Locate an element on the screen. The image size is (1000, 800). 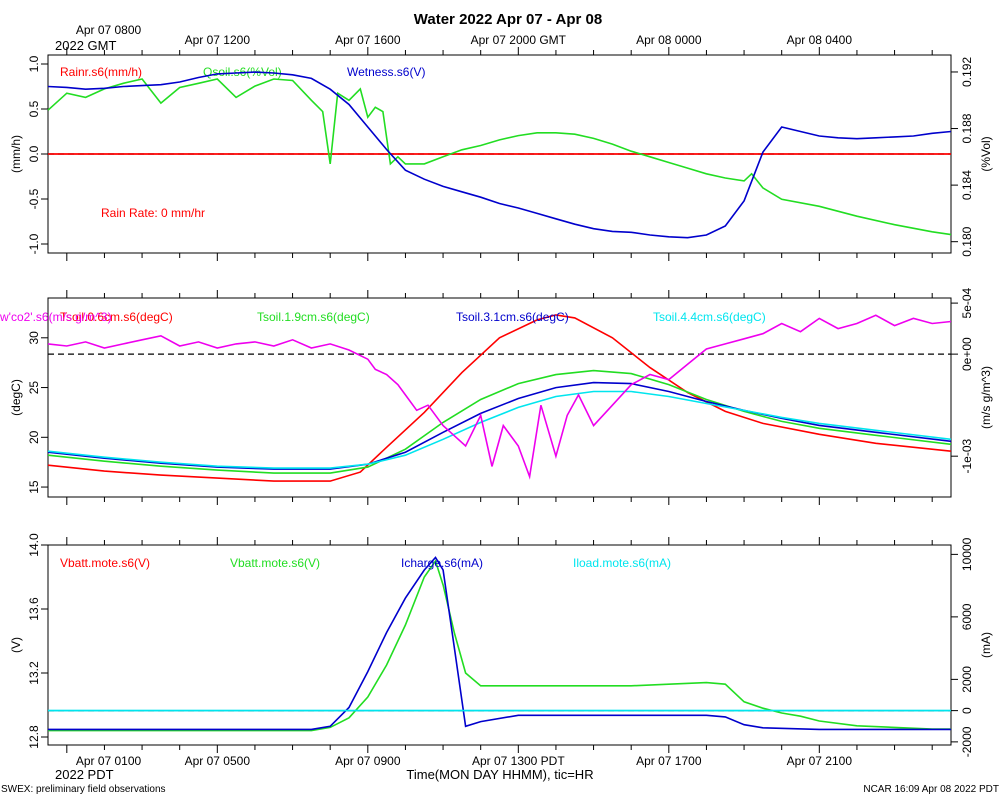
y-tick-label-right: -2000 is located at coordinates (967, 741).